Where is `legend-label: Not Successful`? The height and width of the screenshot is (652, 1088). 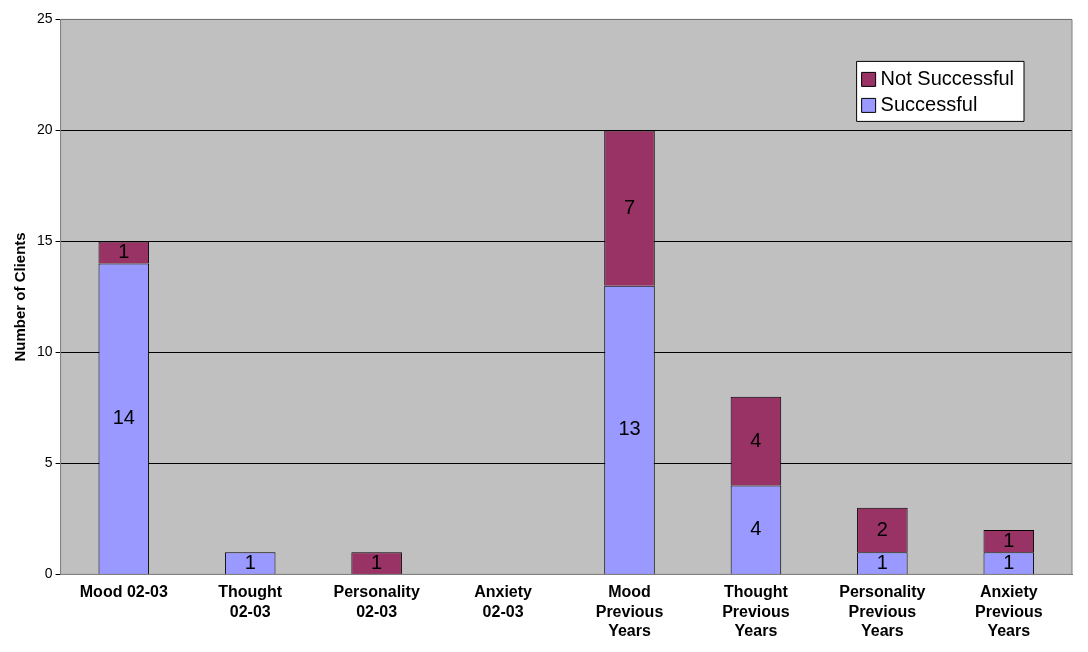 legend-label: Not Successful is located at coordinates (947, 77).